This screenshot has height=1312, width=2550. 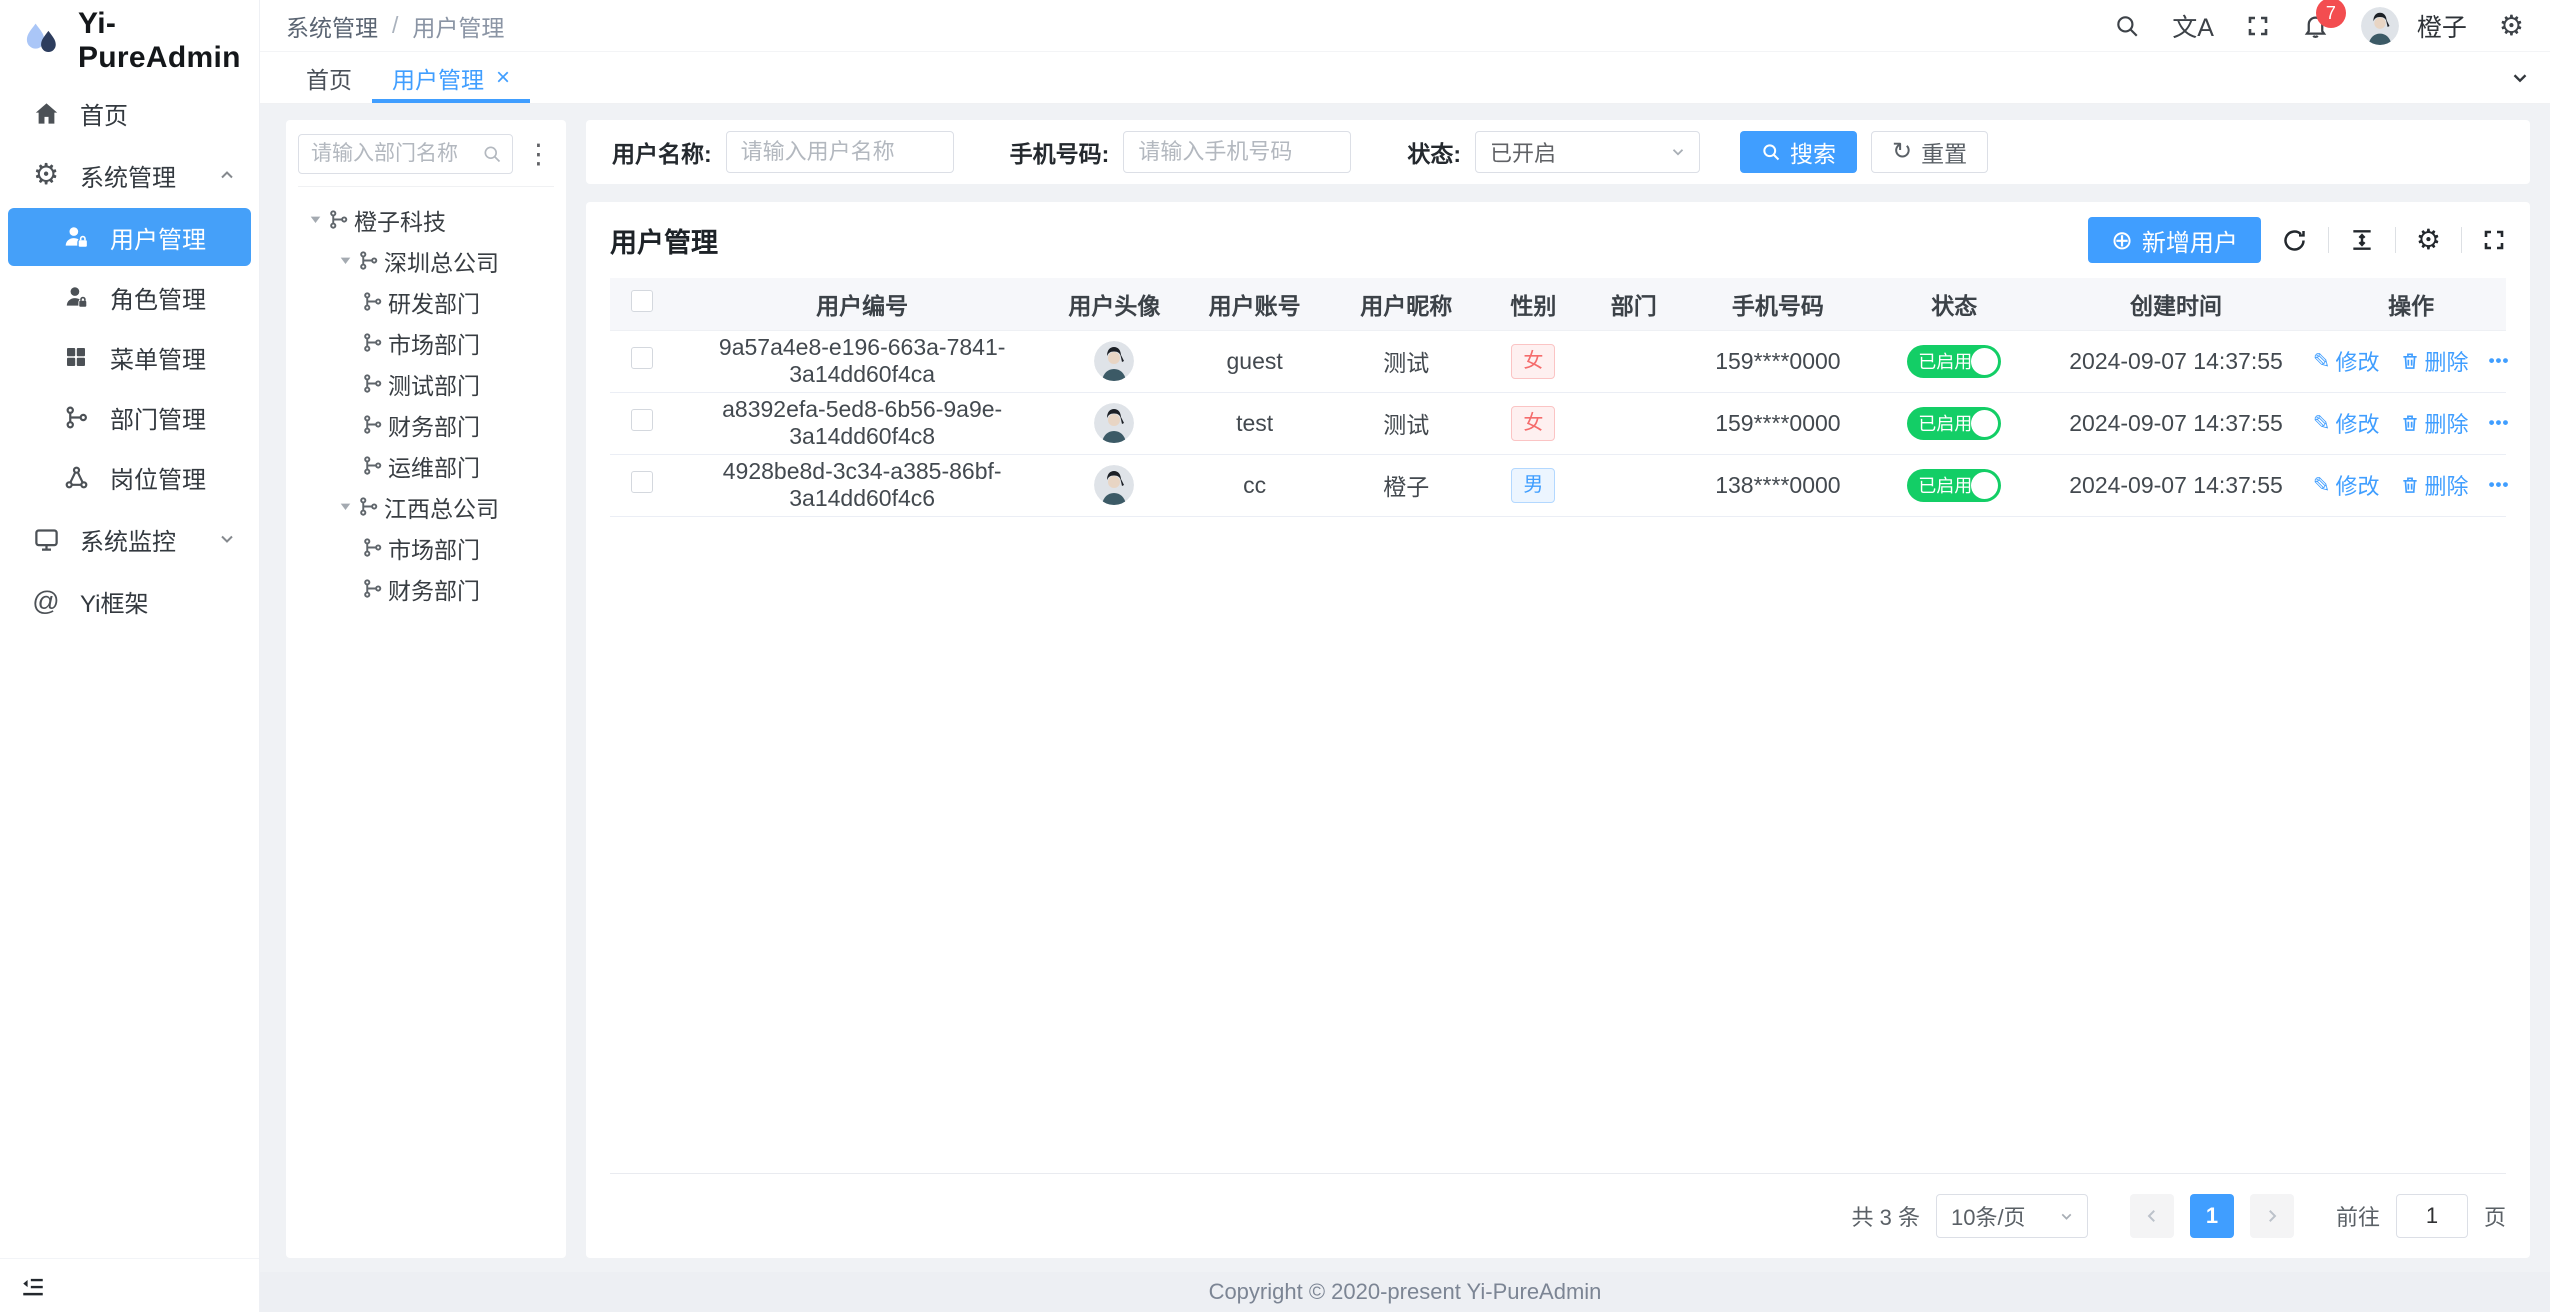 What do you see at coordinates (642, 300) in the screenshot?
I see `select-all-checkbox` at bounding box center [642, 300].